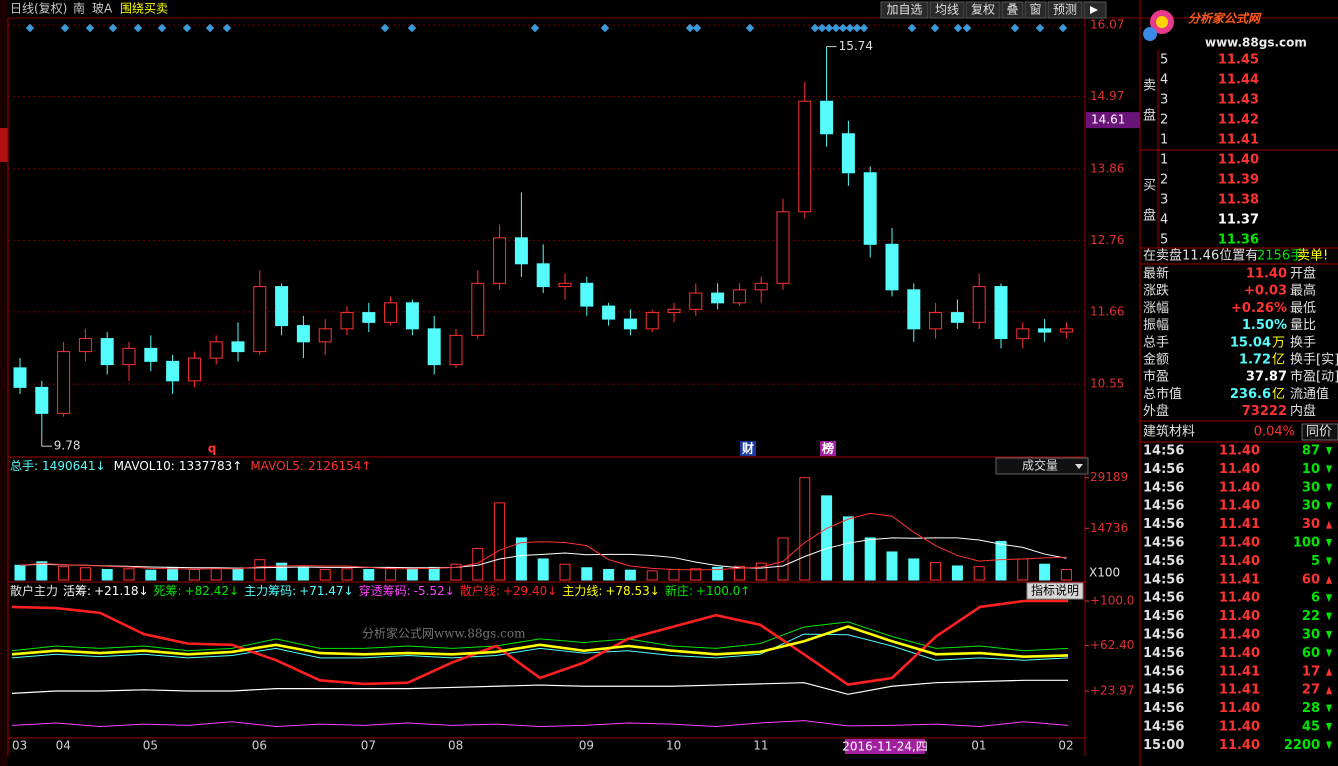 This screenshot has width=1338, height=766. I want to click on formula-name: 围绕买卖, so click(144, 9).